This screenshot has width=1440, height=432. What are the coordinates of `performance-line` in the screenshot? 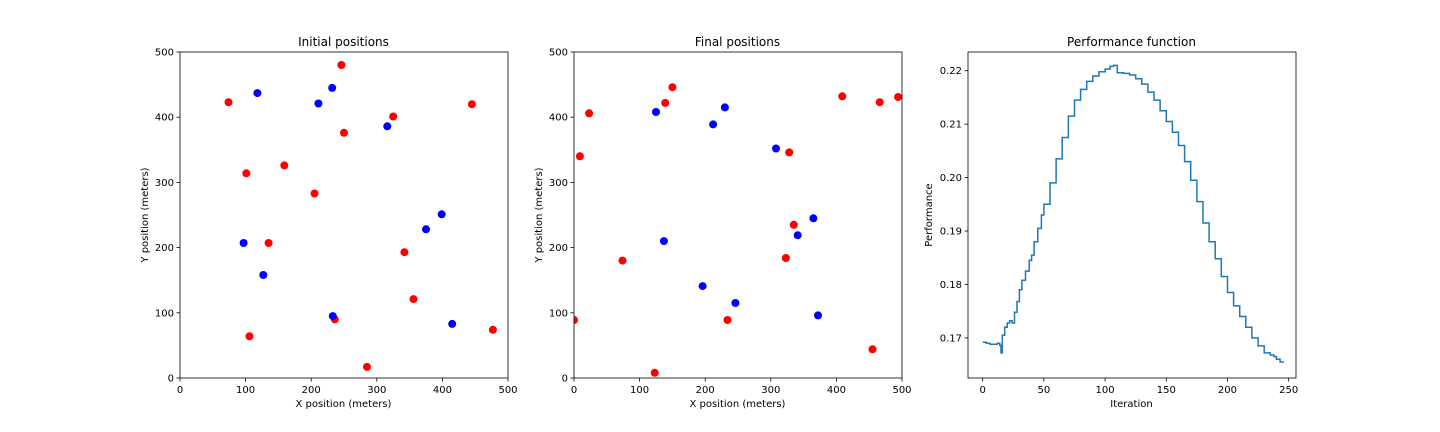 It's located at (1133, 213).